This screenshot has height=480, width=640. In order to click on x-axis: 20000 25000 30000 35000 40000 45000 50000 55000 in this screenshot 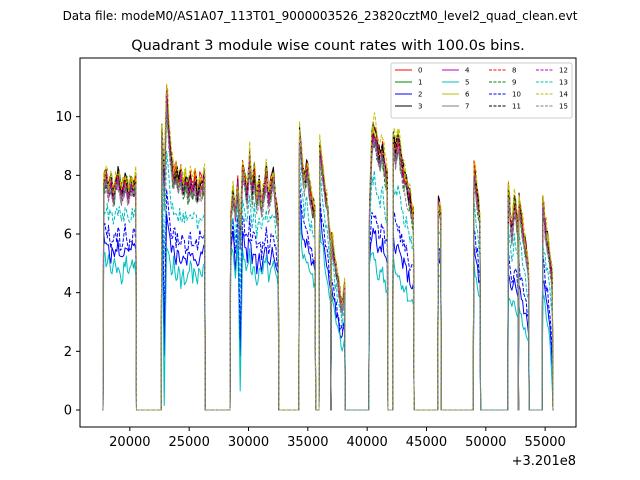, I will do `click(337, 438)`.